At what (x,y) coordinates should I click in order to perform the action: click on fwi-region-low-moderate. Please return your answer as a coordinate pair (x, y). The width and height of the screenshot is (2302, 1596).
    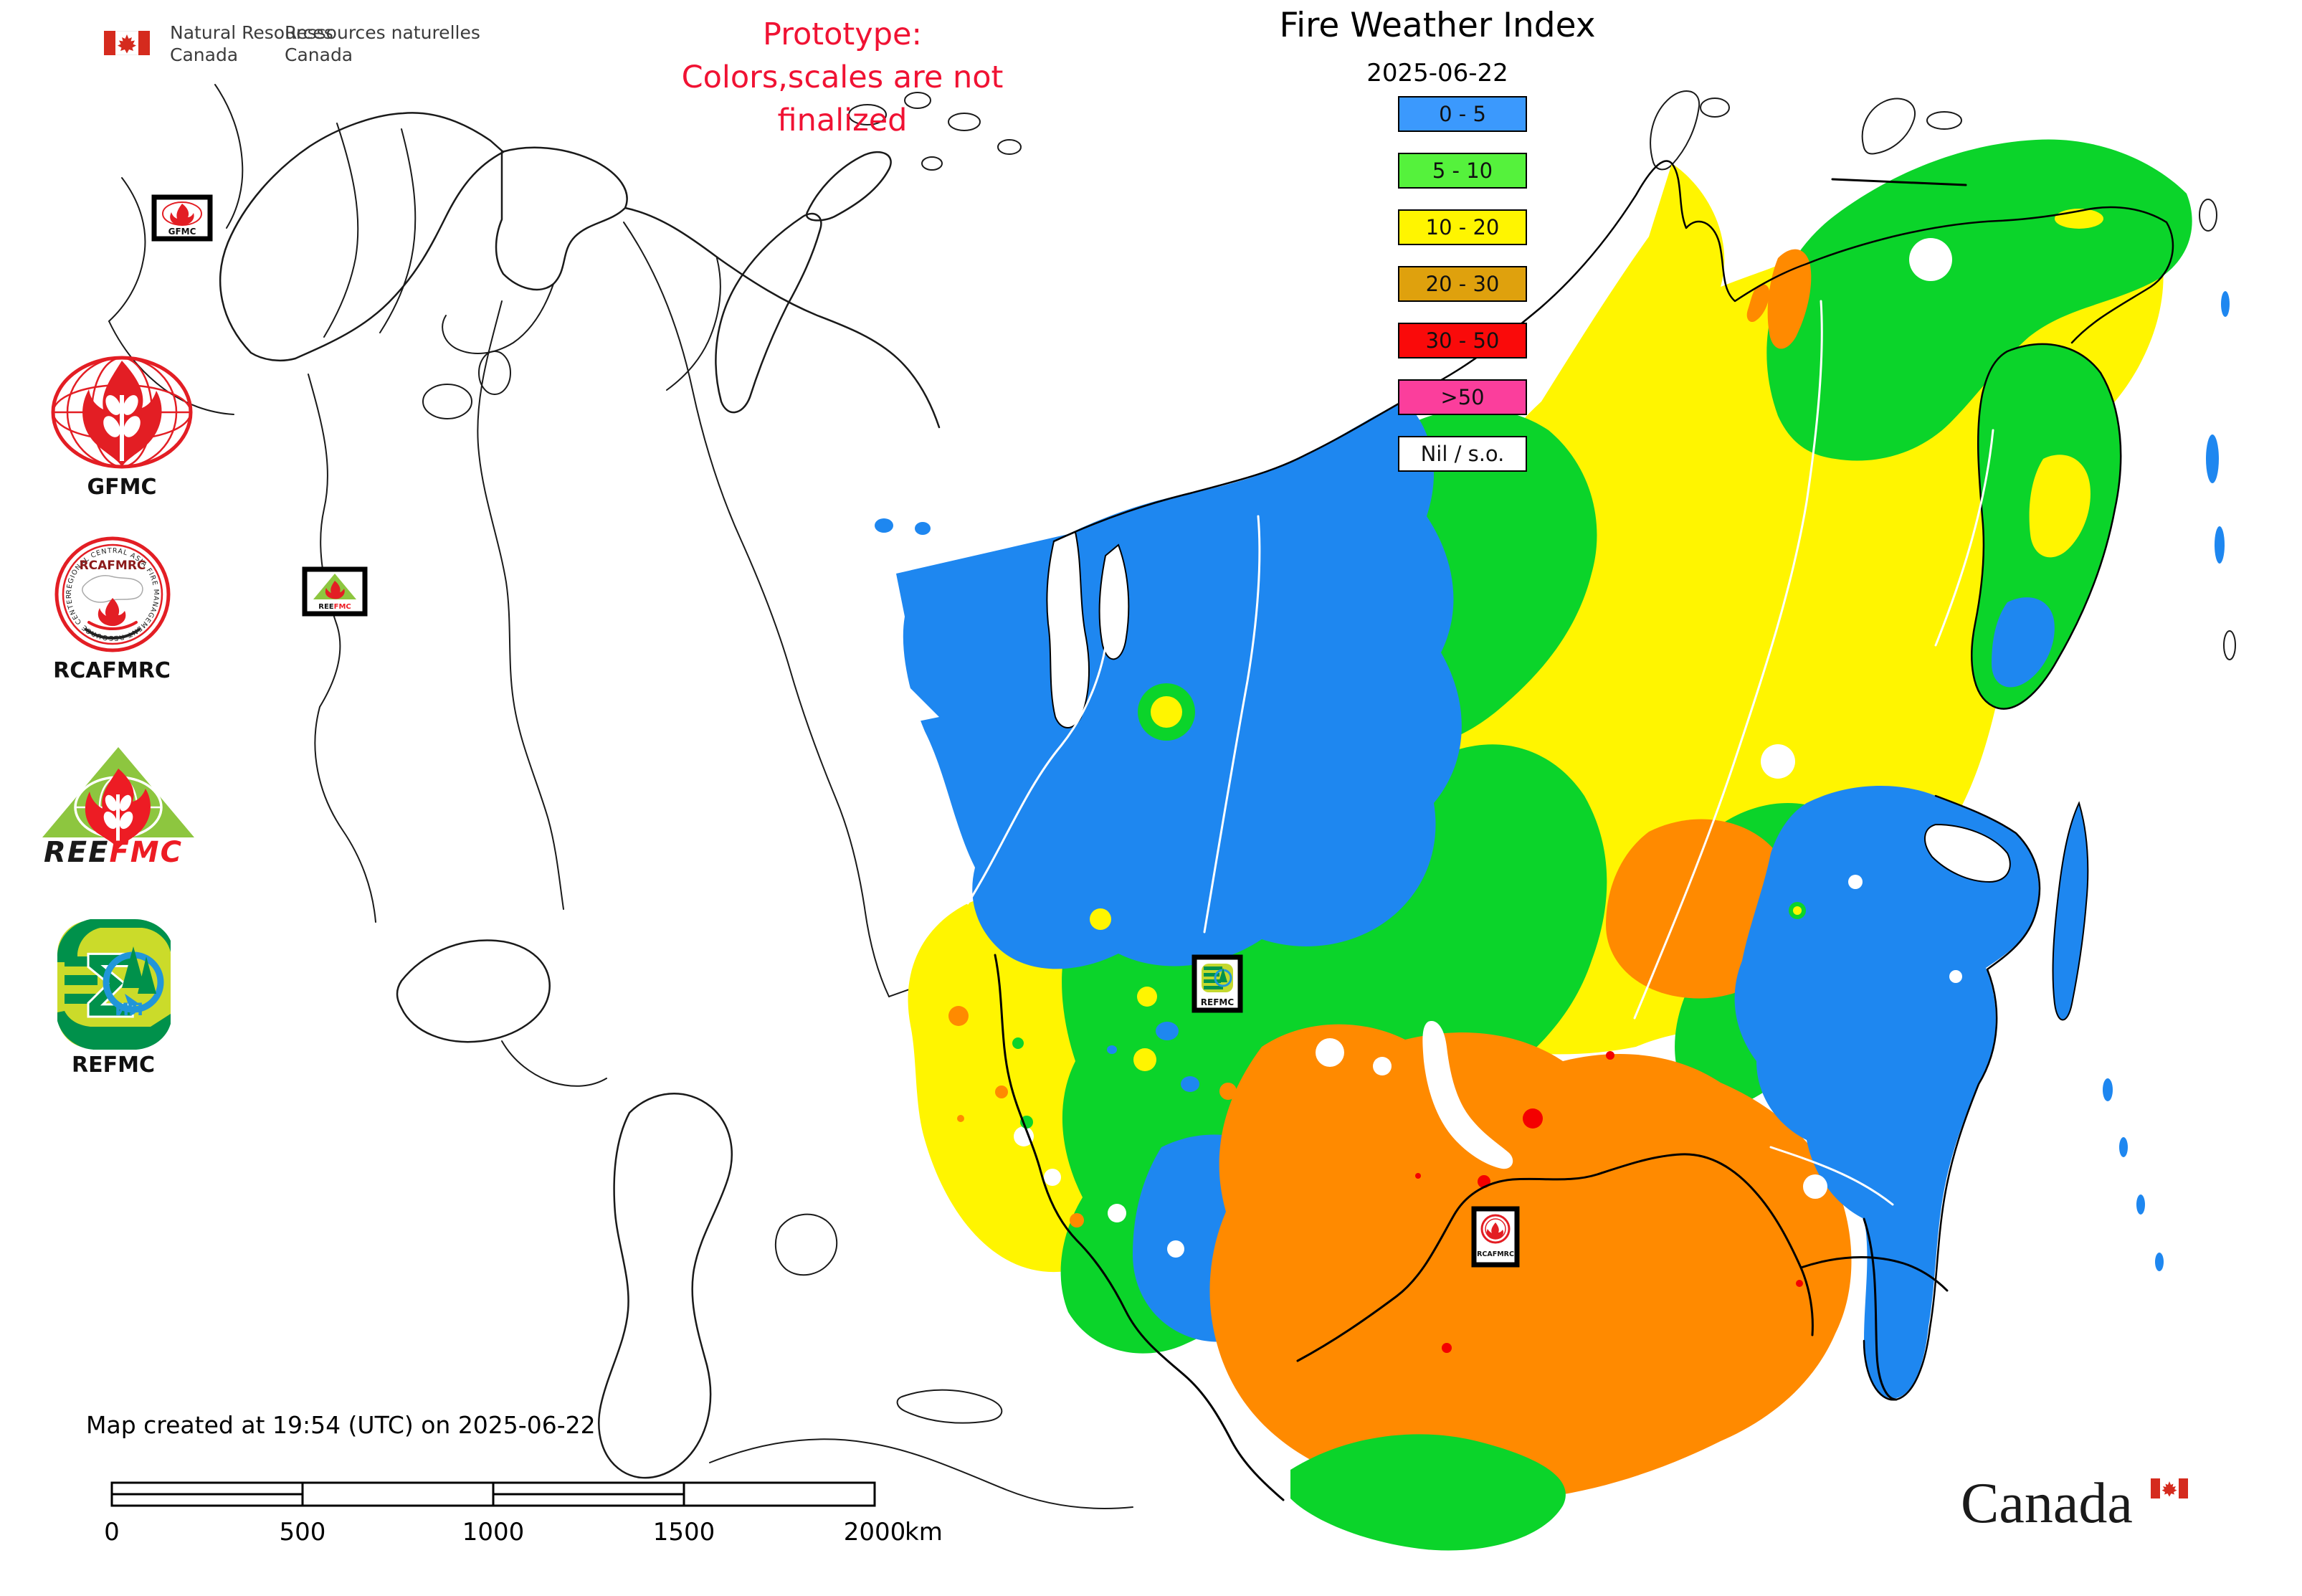
    Looking at the image, I should click on (1428, 1492).